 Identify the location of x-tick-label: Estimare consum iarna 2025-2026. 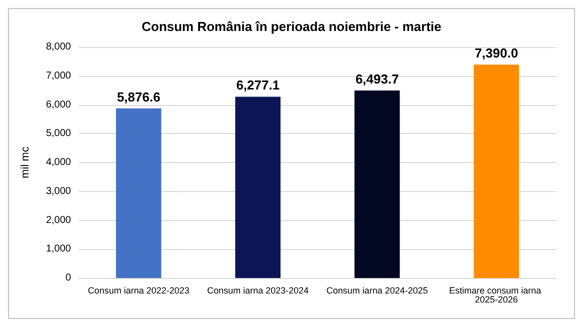
(496, 295).